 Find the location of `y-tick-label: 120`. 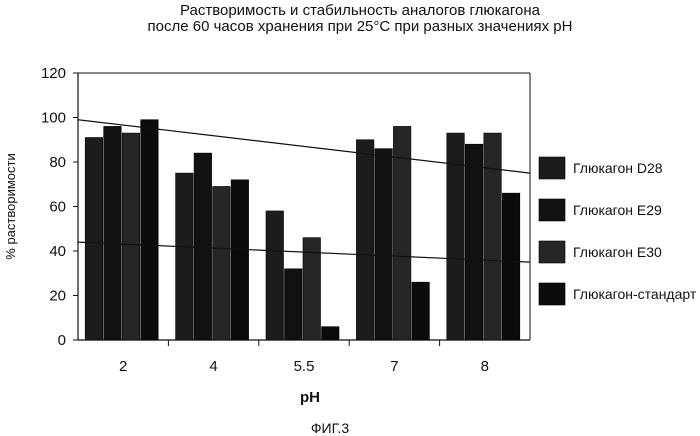

y-tick-label: 120 is located at coordinates (53, 73).